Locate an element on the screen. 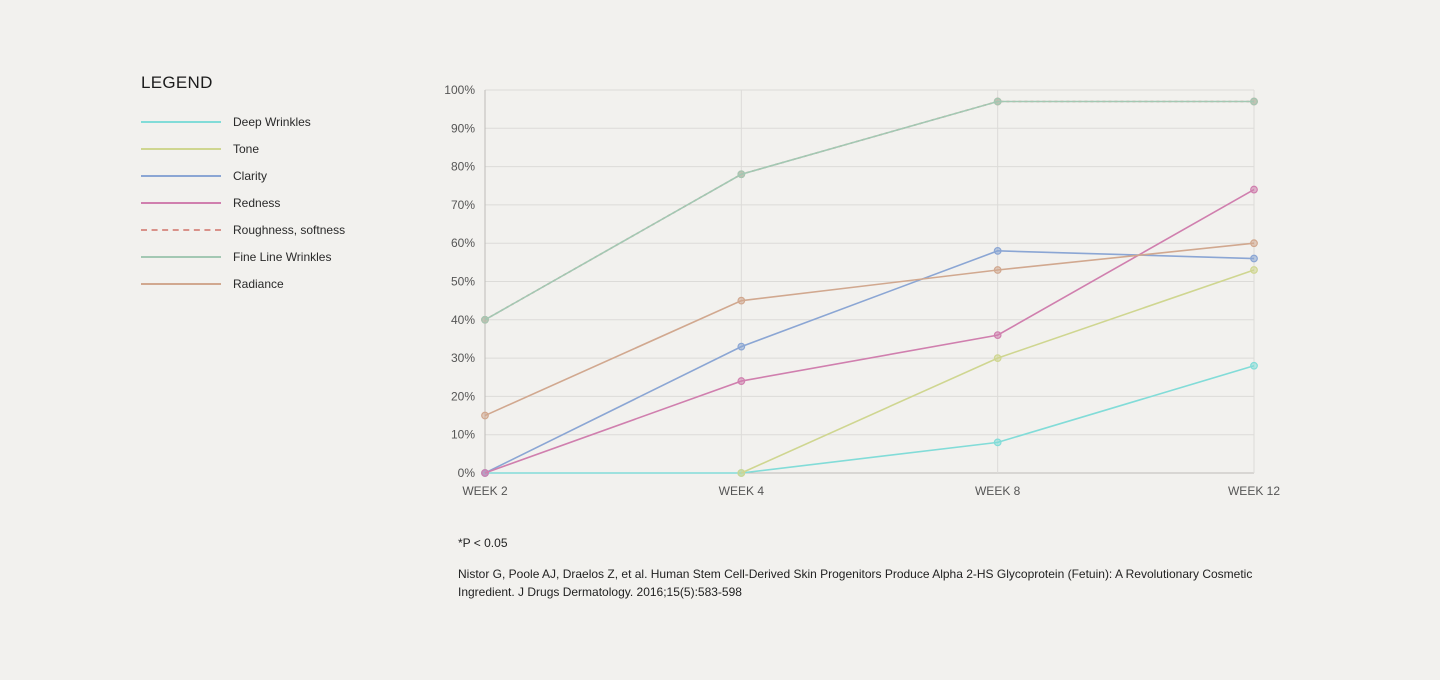 The image size is (1440, 680). y-tick-label: 10% is located at coordinates (463, 435).